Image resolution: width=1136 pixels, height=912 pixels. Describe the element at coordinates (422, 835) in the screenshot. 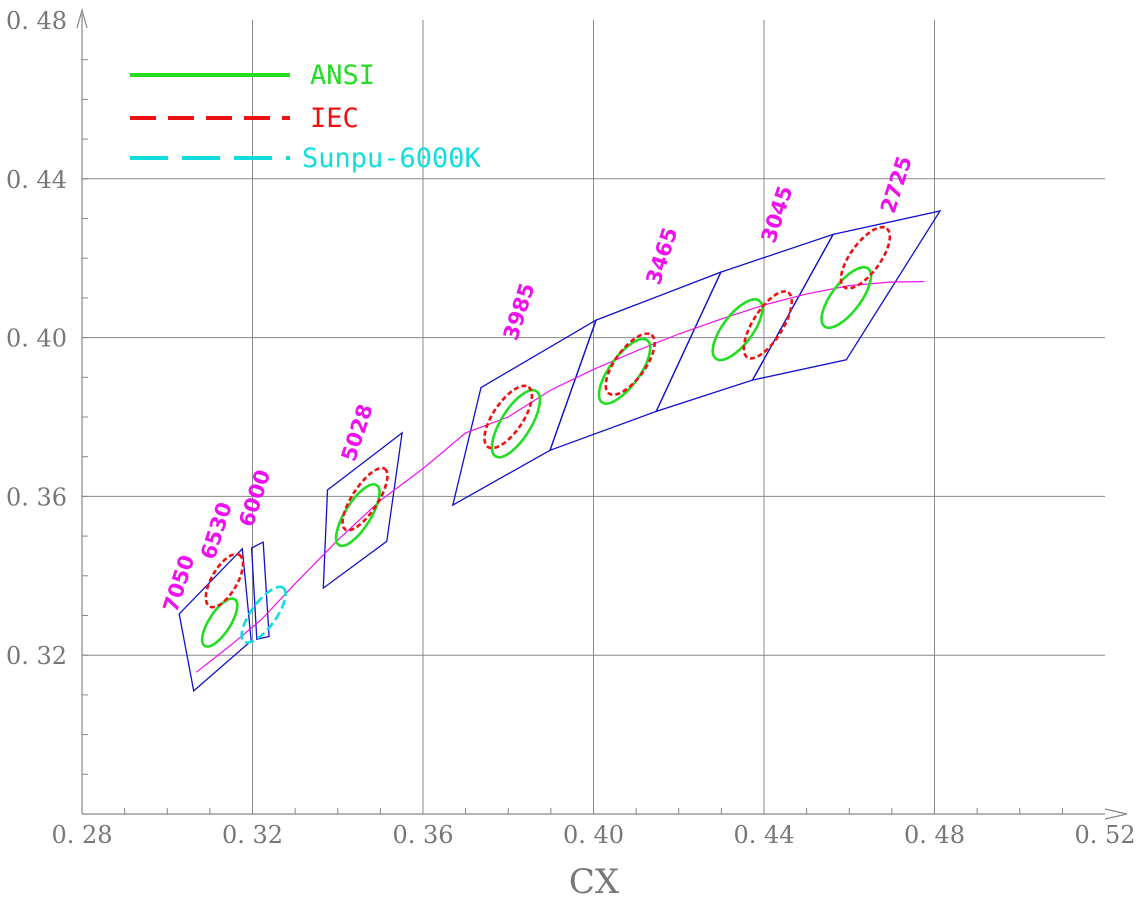

I see `x-tick-label: 0. 36` at that location.